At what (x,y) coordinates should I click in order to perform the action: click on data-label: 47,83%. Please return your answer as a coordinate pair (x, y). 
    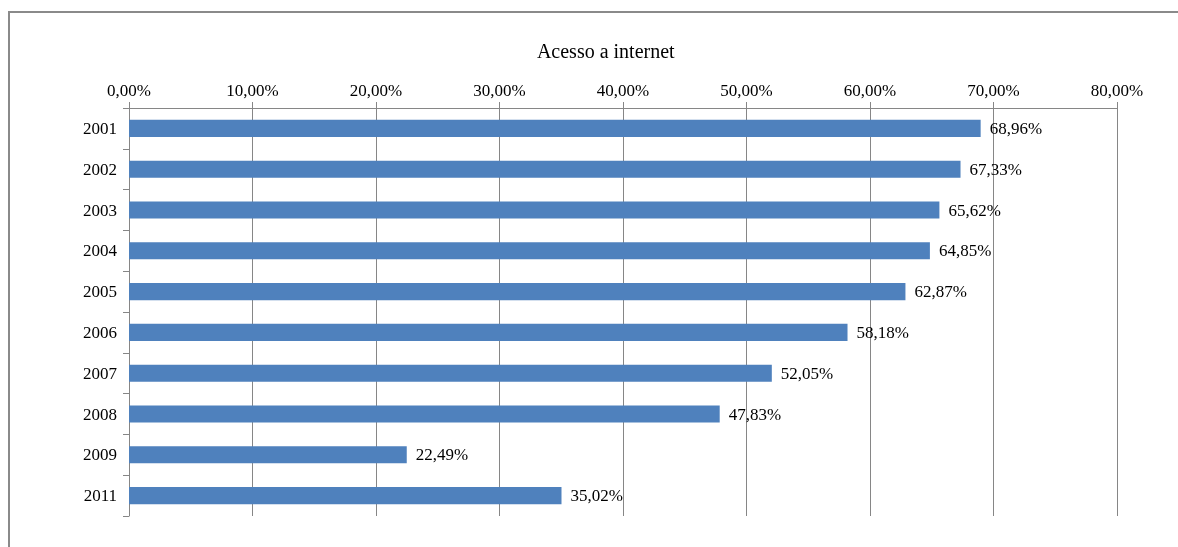
    Looking at the image, I should click on (755, 414).